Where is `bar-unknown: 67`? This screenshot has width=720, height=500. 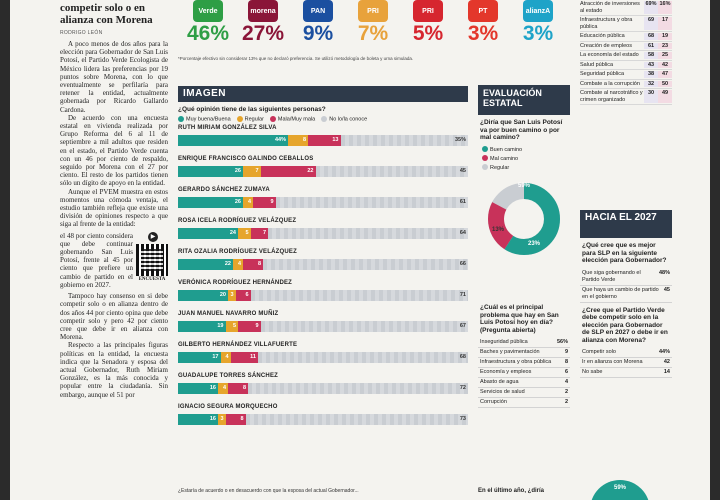 bar-unknown: 67 is located at coordinates (364, 326).